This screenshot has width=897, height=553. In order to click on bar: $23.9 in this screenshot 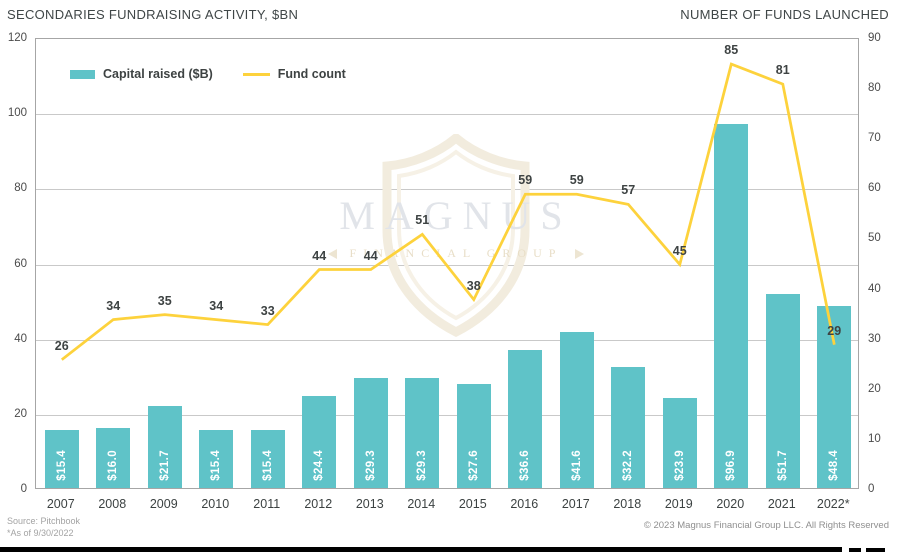, I will do `click(679, 443)`.